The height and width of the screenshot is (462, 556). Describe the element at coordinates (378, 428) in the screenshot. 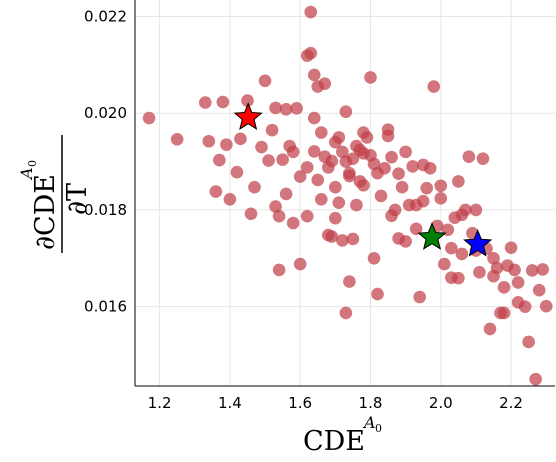

I see `x-axis-title-sup-sub: 0` at that location.